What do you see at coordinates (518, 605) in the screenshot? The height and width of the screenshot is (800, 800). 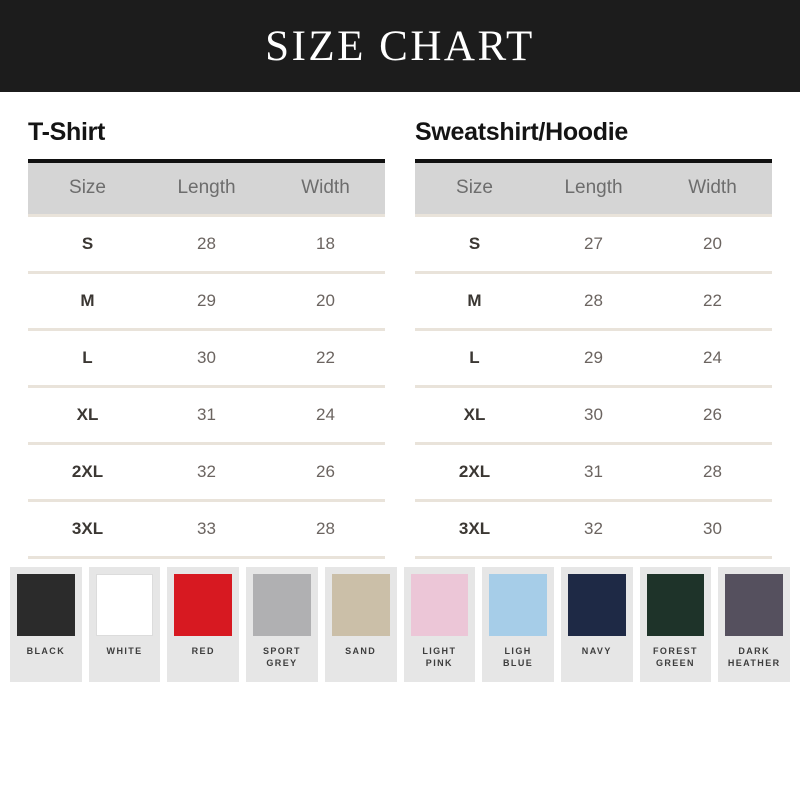 I see `swatch-chip-light-blue` at bounding box center [518, 605].